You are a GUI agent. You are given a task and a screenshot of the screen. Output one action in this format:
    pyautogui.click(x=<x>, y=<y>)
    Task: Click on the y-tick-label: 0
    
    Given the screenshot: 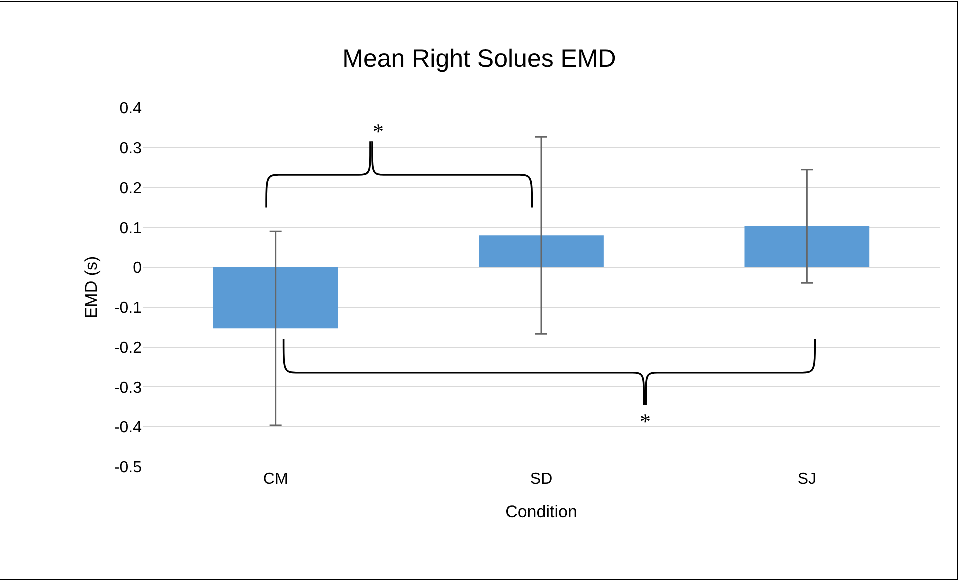 What is the action you would take?
    pyautogui.click(x=137, y=269)
    